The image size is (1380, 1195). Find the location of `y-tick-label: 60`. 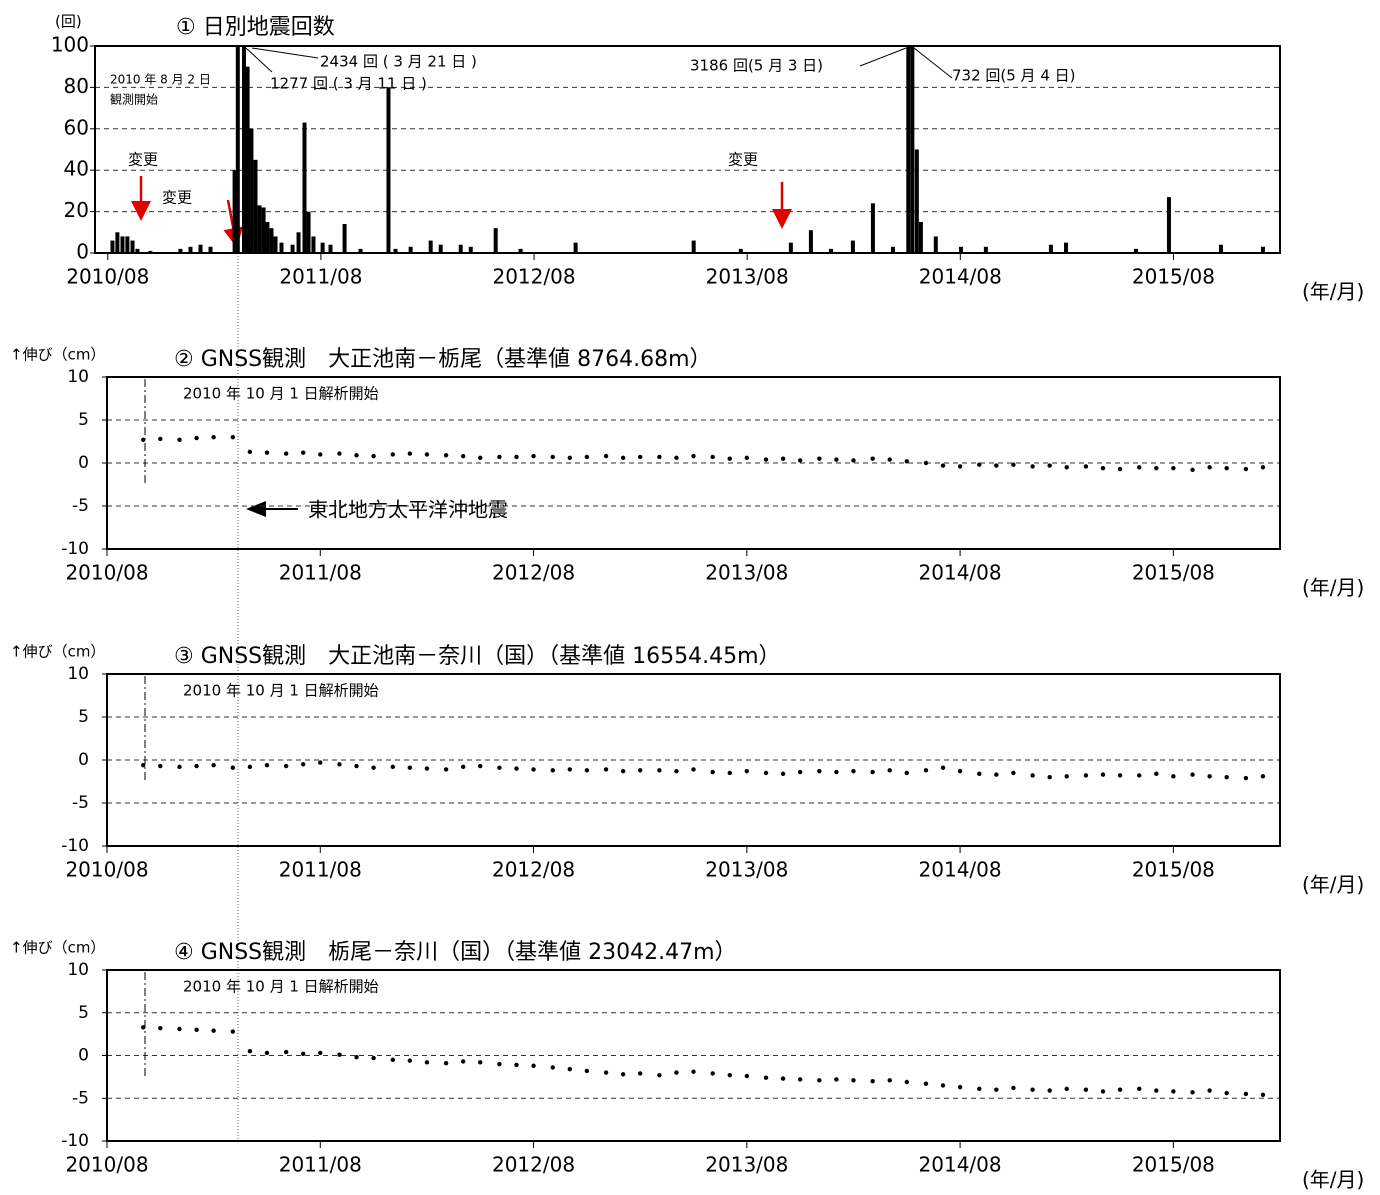

y-tick-label: 60 is located at coordinates (76, 127).